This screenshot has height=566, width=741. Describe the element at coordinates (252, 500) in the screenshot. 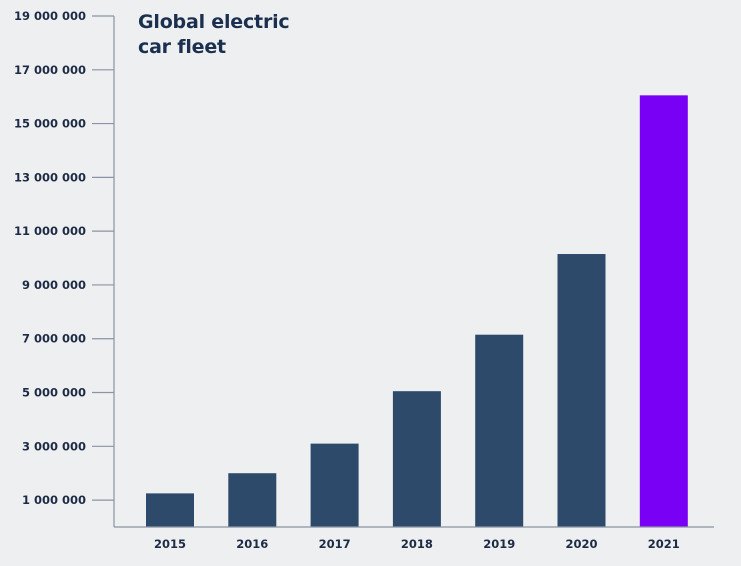

I see `bar-2016` at that location.